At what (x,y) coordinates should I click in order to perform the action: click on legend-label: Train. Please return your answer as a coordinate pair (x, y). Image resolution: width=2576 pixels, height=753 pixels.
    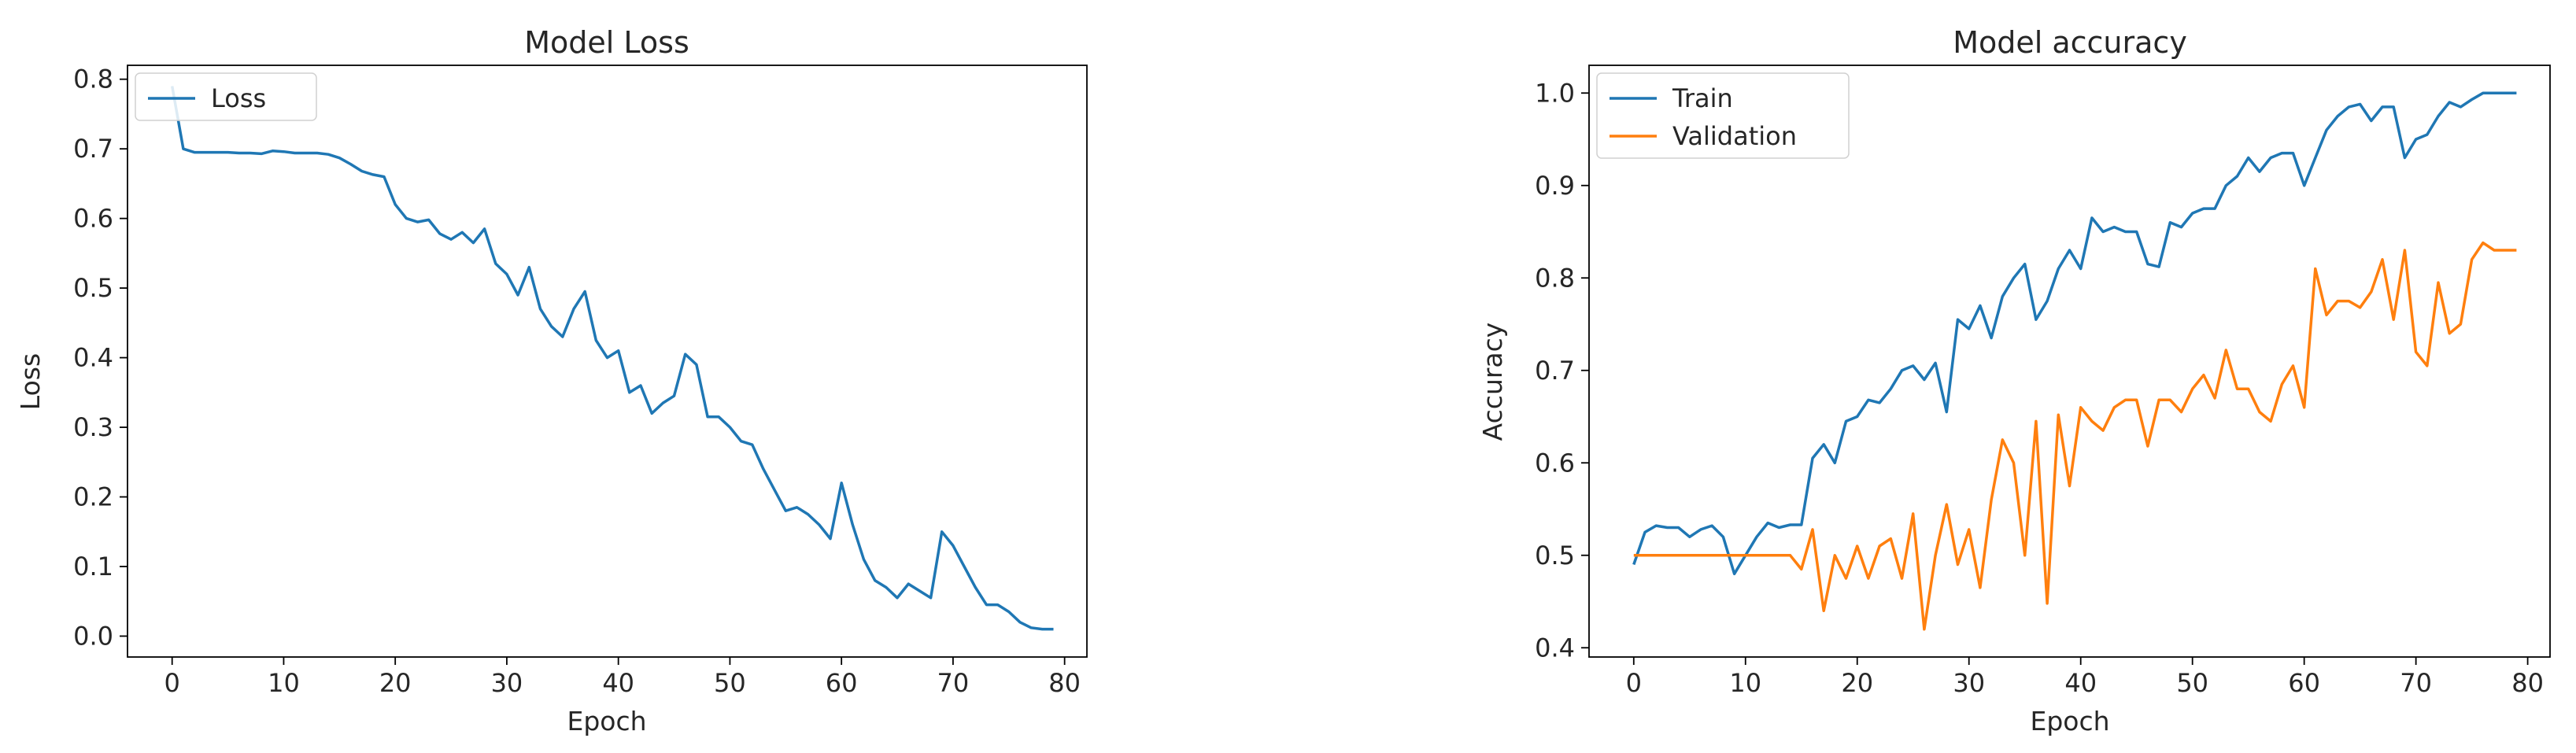
    Looking at the image, I should click on (1702, 98).